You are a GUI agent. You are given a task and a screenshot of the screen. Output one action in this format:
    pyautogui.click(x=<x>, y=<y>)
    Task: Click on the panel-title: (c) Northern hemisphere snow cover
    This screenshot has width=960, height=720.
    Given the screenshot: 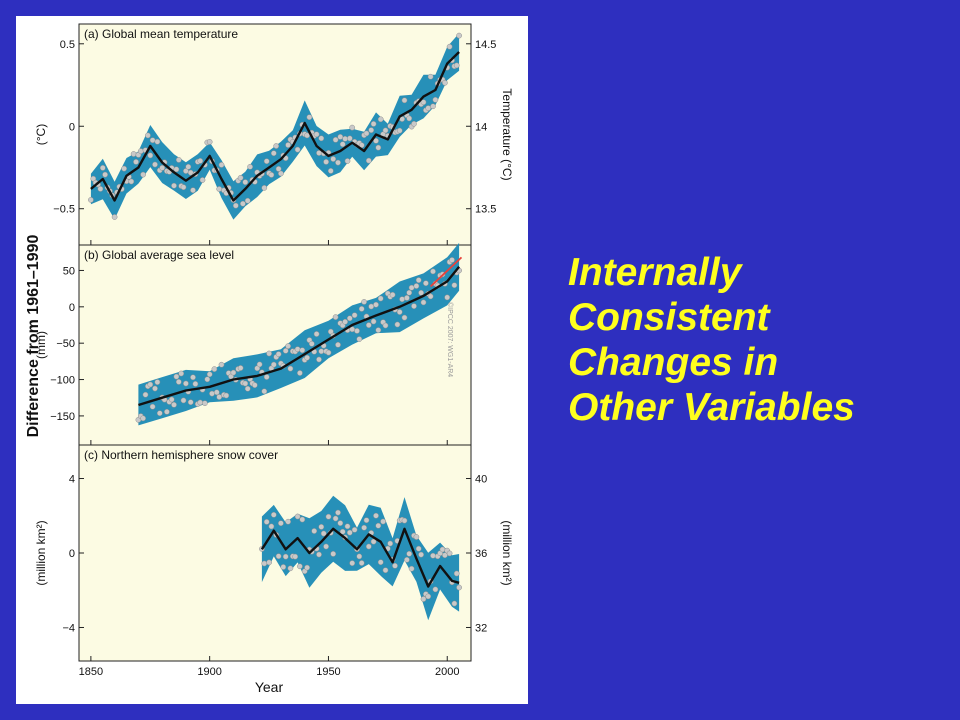 What is the action you would take?
    pyautogui.click(x=181, y=455)
    